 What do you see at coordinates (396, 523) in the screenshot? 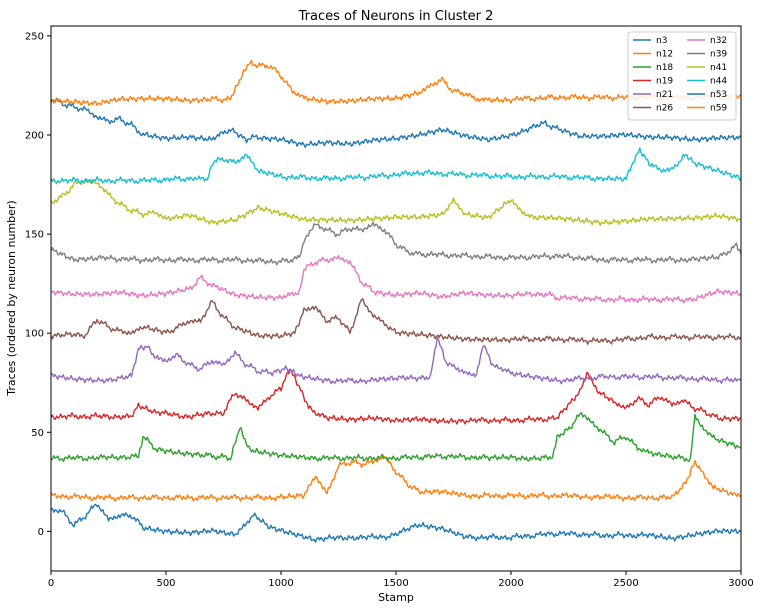
I see `series-line-n3` at bounding box center [396, 523].